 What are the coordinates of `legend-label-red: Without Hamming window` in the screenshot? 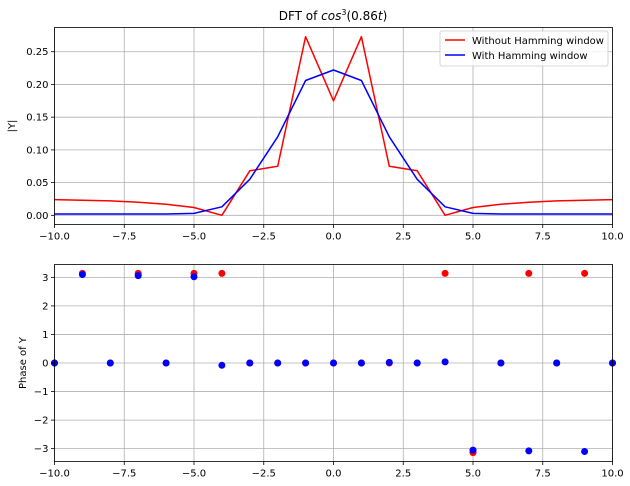 It's located at (538, 41).